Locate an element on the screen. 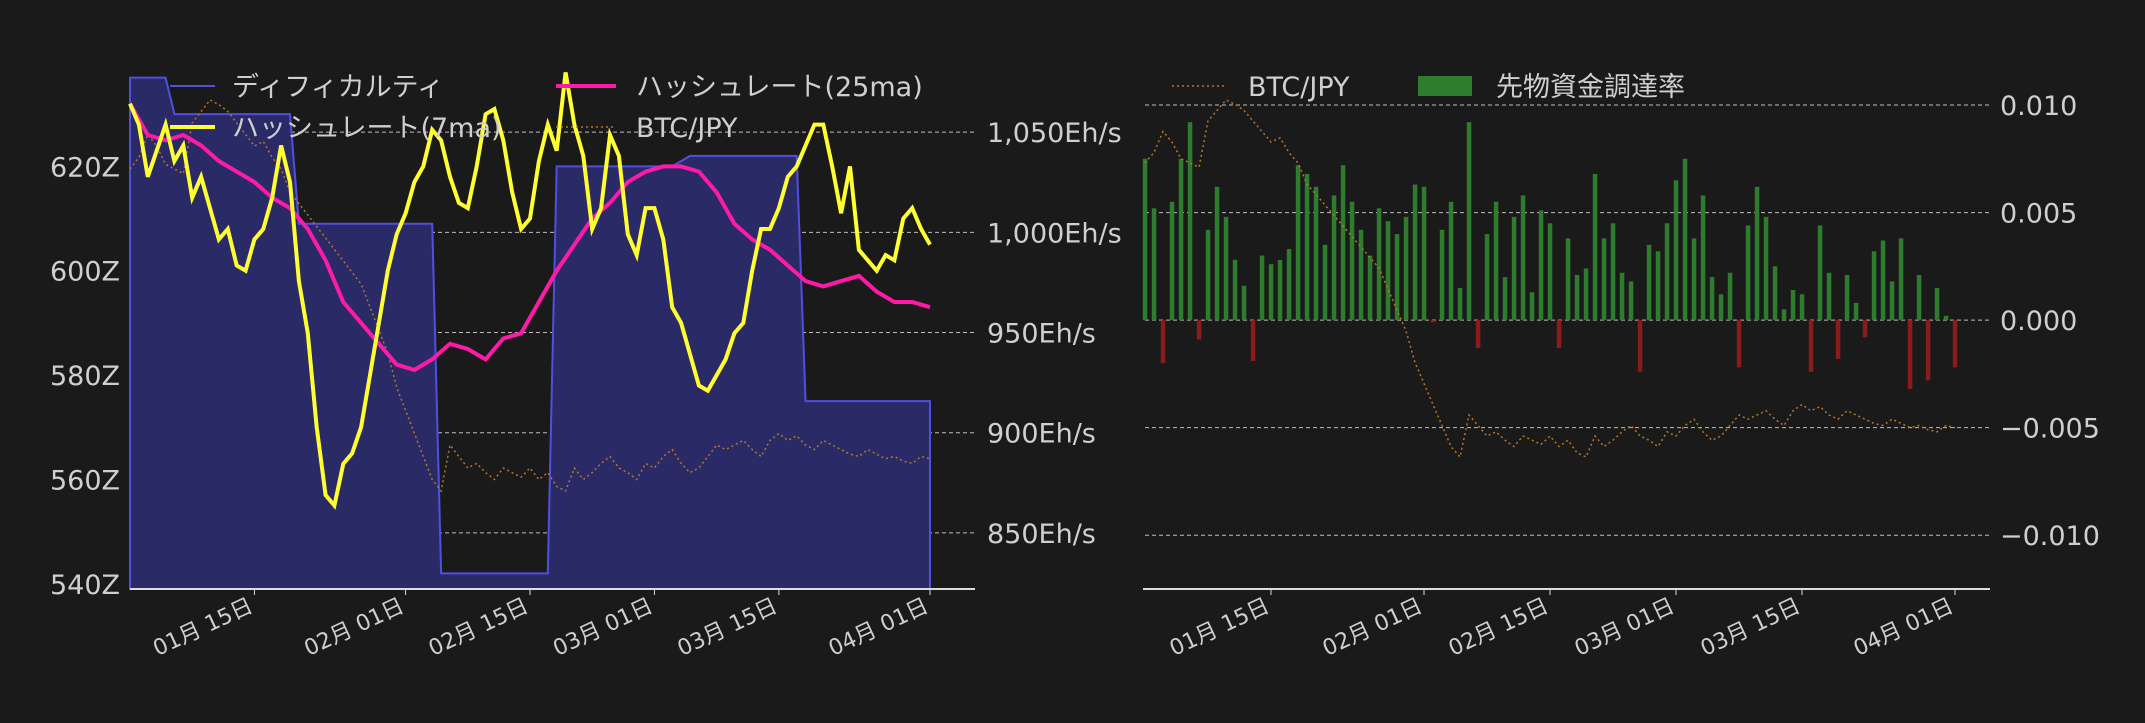  legend-label: 先物資金調達率 is located at coordinates (1590, 87).